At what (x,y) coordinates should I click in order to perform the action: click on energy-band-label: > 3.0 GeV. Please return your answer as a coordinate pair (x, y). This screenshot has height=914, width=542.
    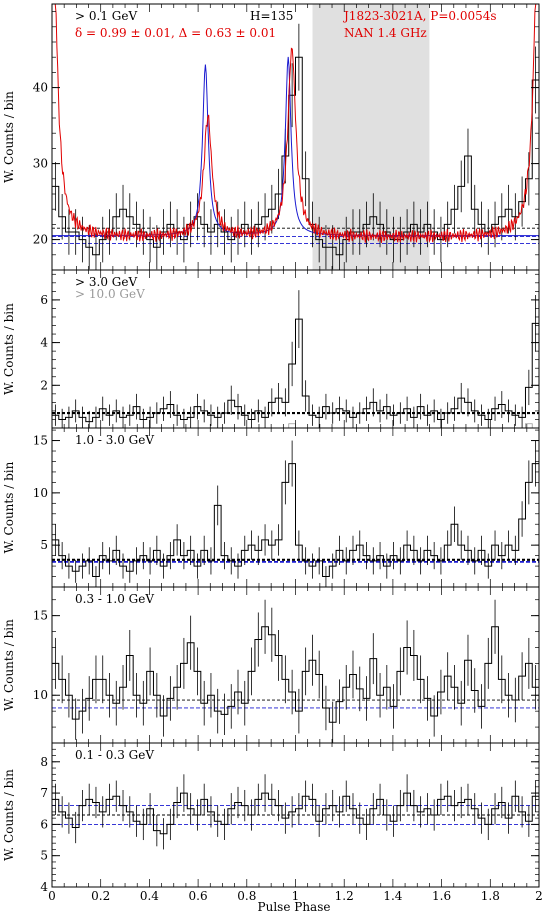
    Looking at the image, I should click on (106, 282).